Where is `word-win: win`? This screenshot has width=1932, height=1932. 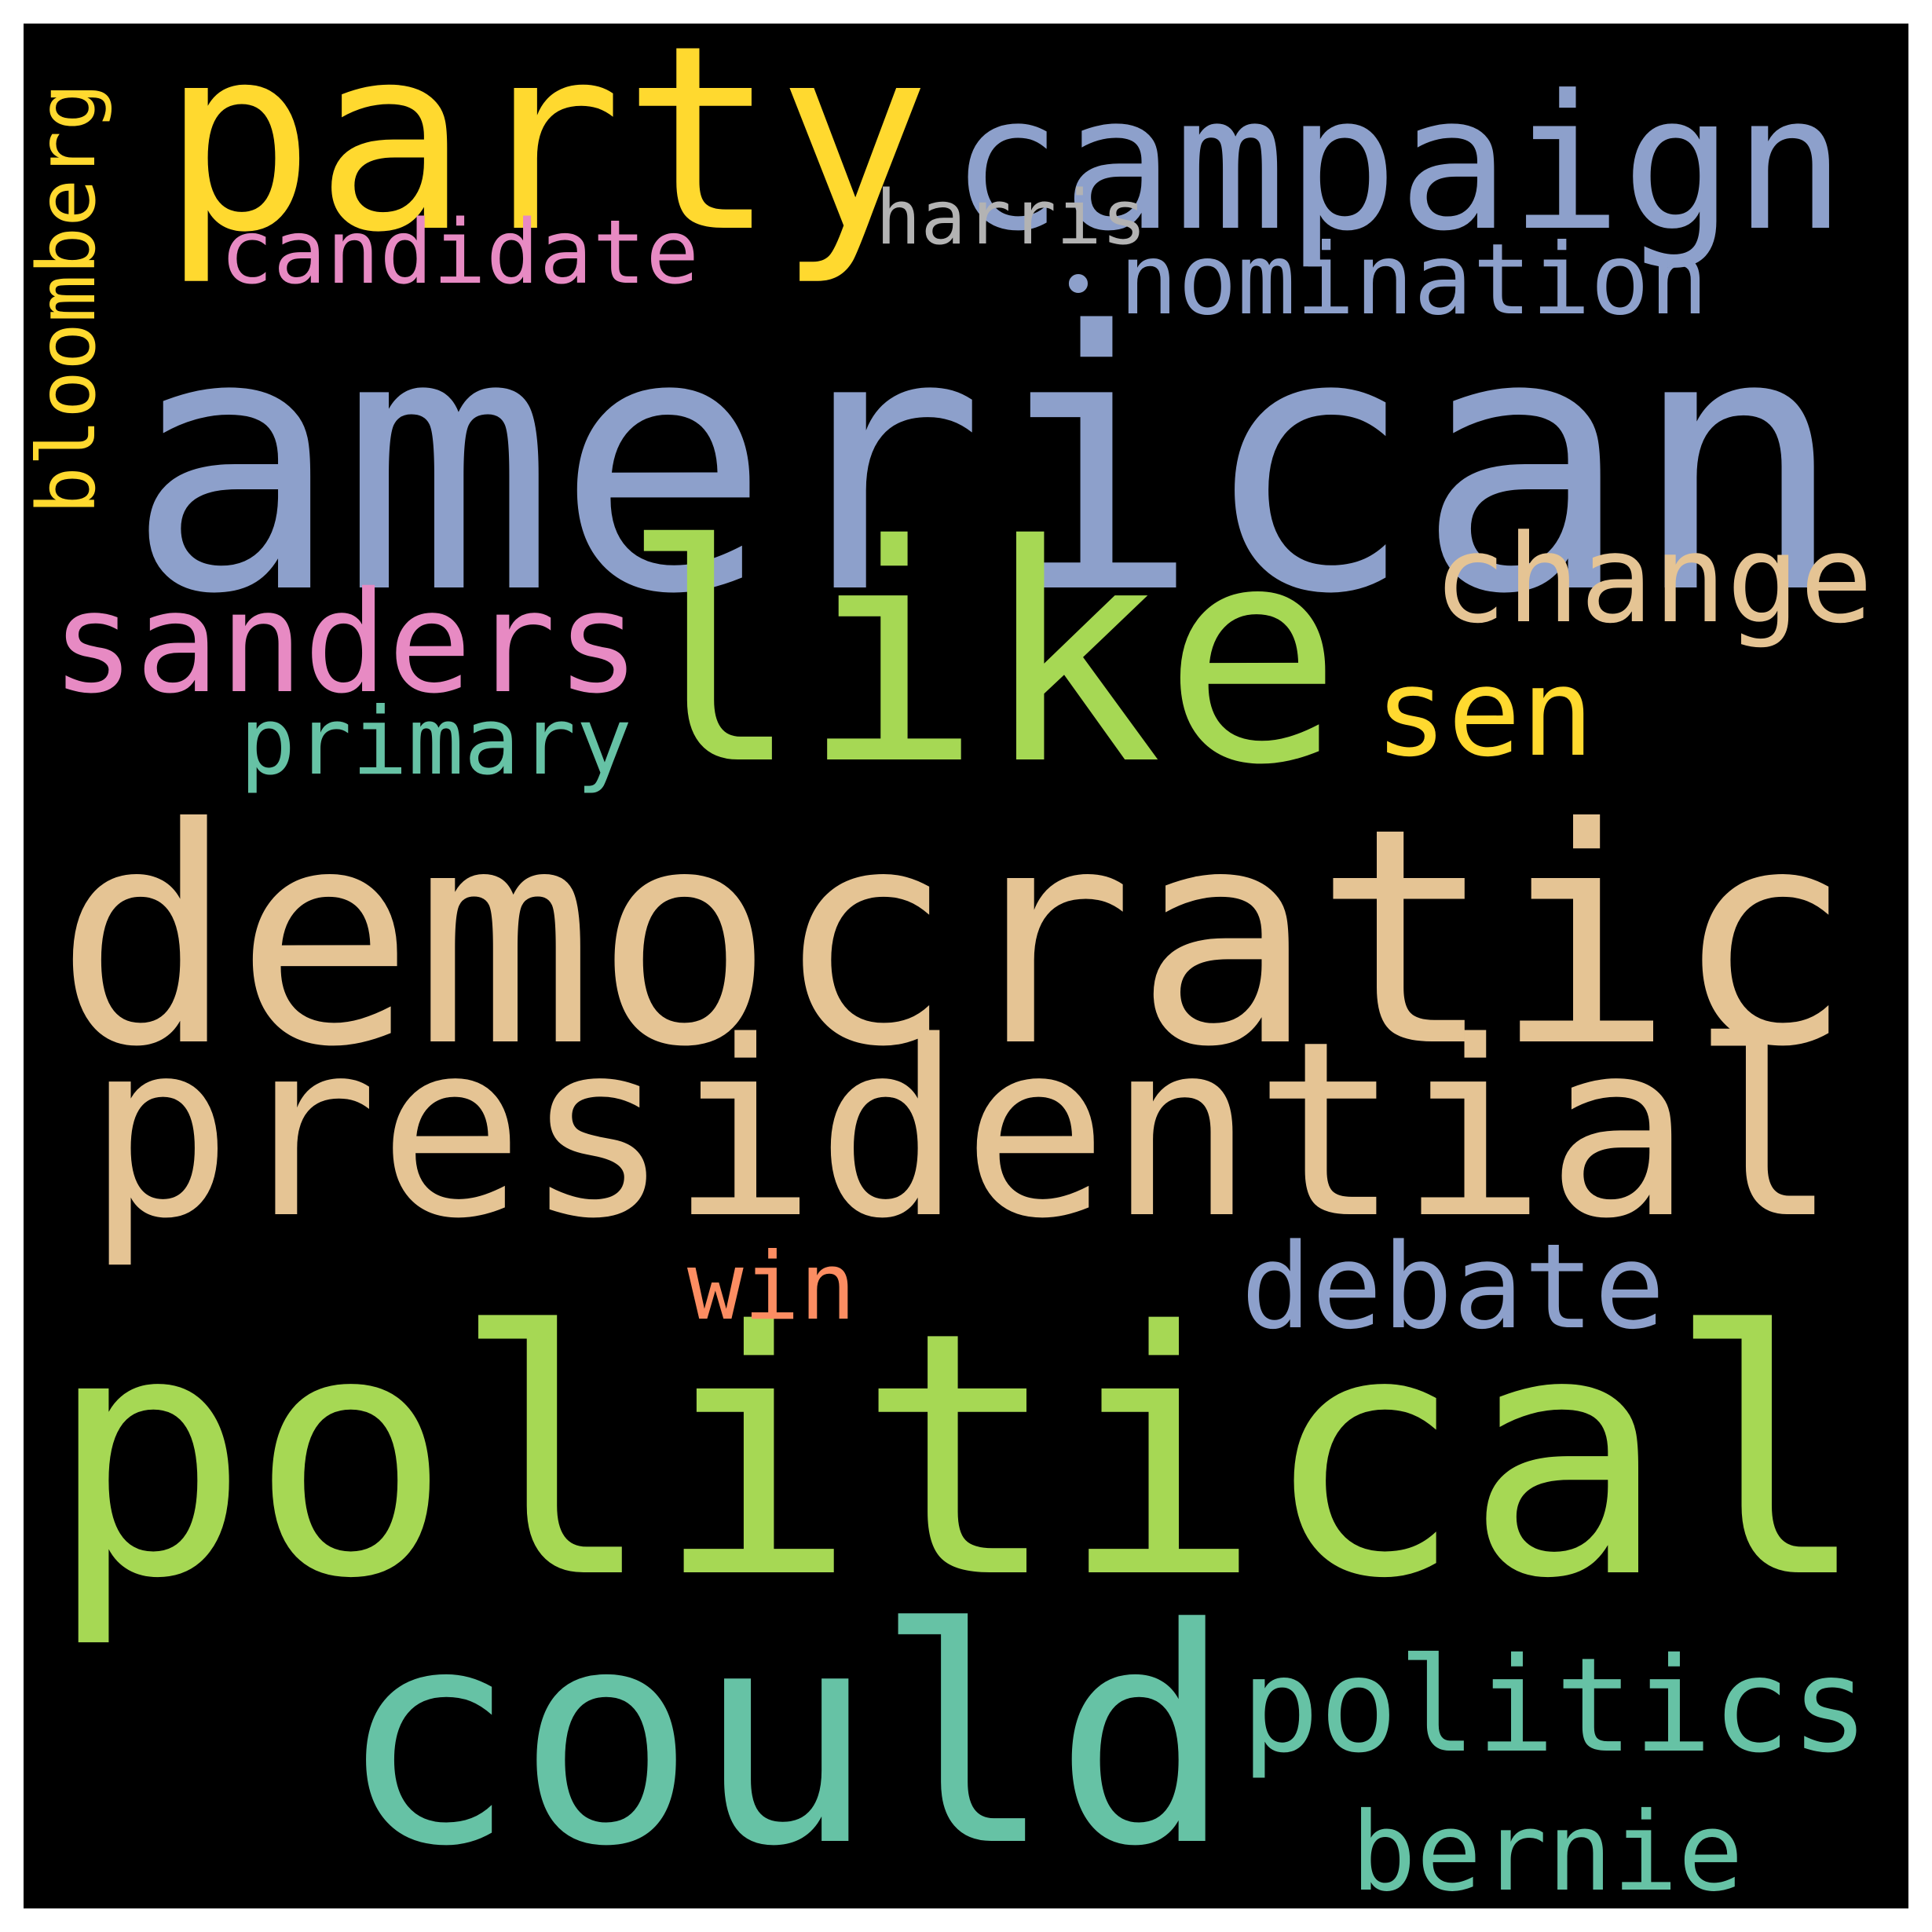 word-win: win is located at coordinates (771, 1287).